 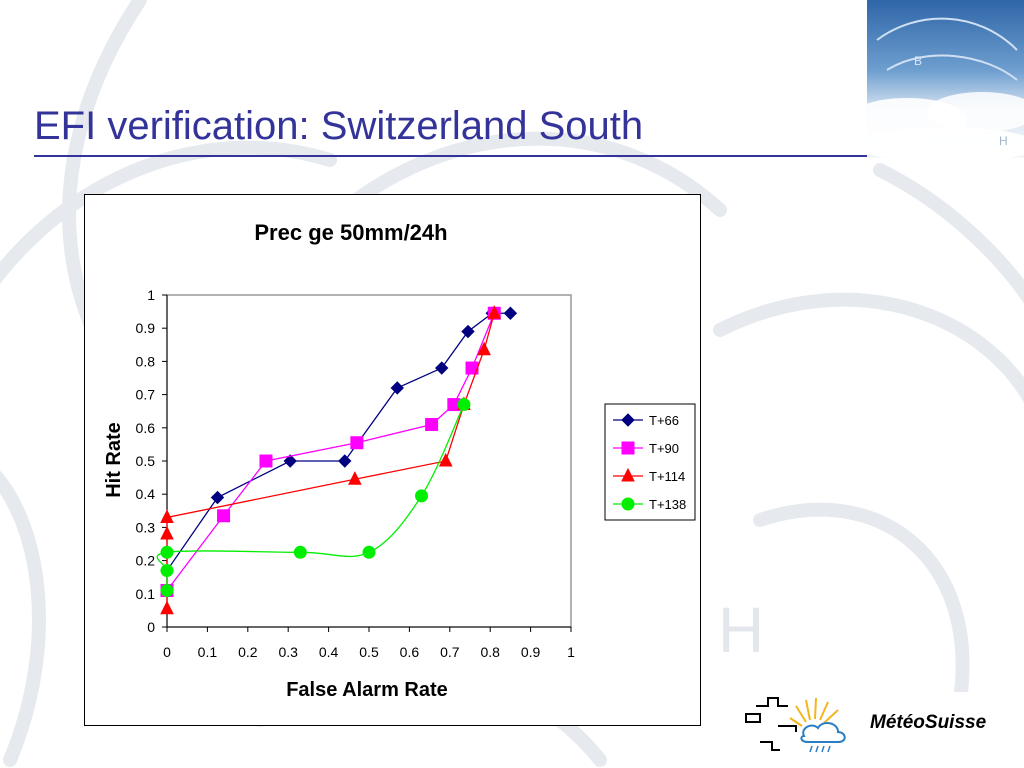 I want to click on slide-title: EFI verification: Switzerland South, so click(x=339, y=126).